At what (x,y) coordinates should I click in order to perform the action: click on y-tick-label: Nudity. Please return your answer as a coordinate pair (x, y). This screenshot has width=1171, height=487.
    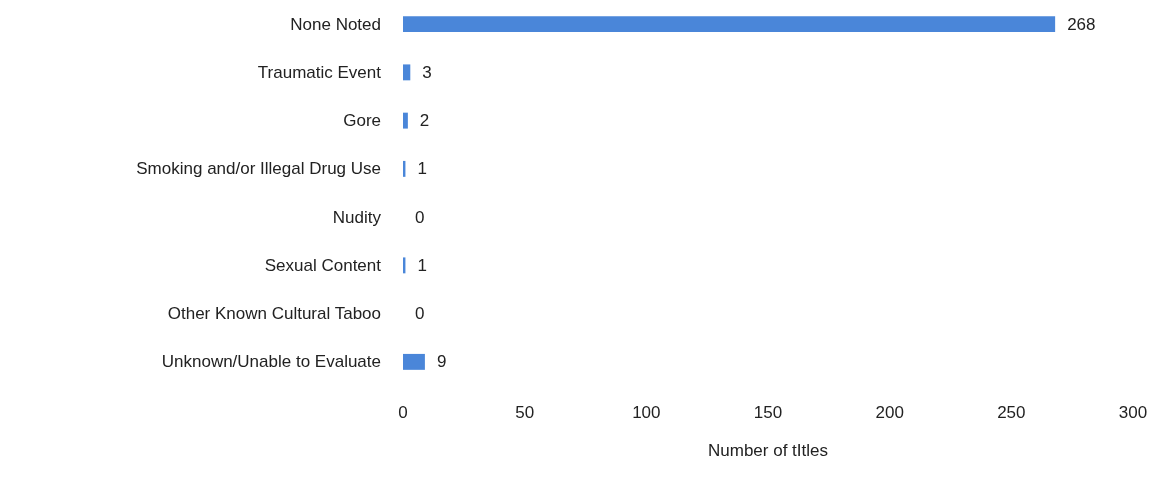
    Looking at the image, I should click on (357, 217).